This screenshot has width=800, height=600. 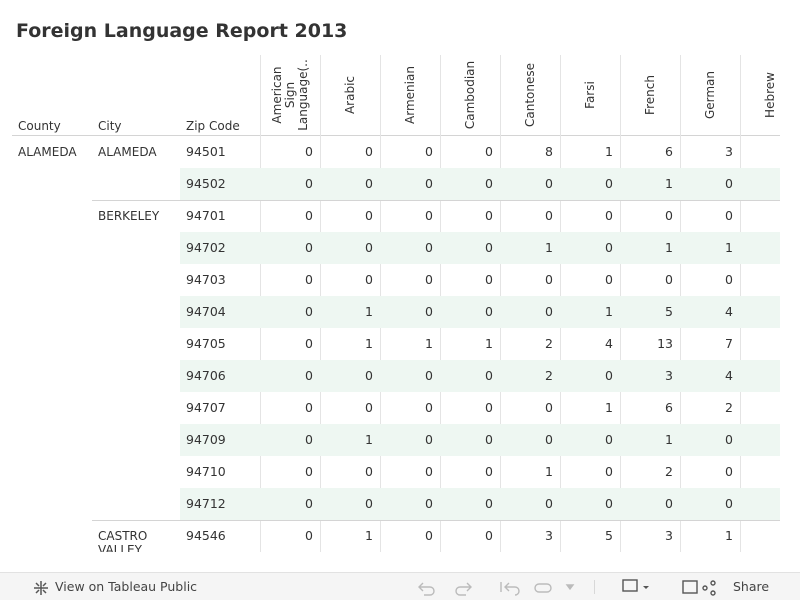 What do you see at coordinates (400, 586) in the screenshot?
I see `toolbar: View on Tableau Public Share` at bounding box center [400, 586].